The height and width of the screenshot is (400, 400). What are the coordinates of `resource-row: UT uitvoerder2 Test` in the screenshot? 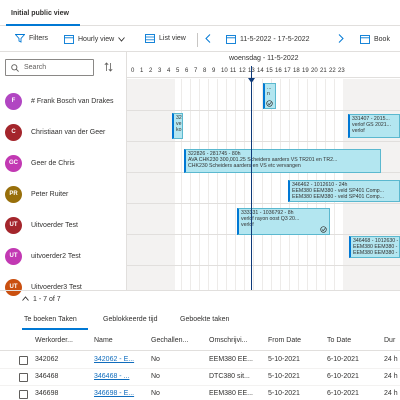 It's located at (63, 256).